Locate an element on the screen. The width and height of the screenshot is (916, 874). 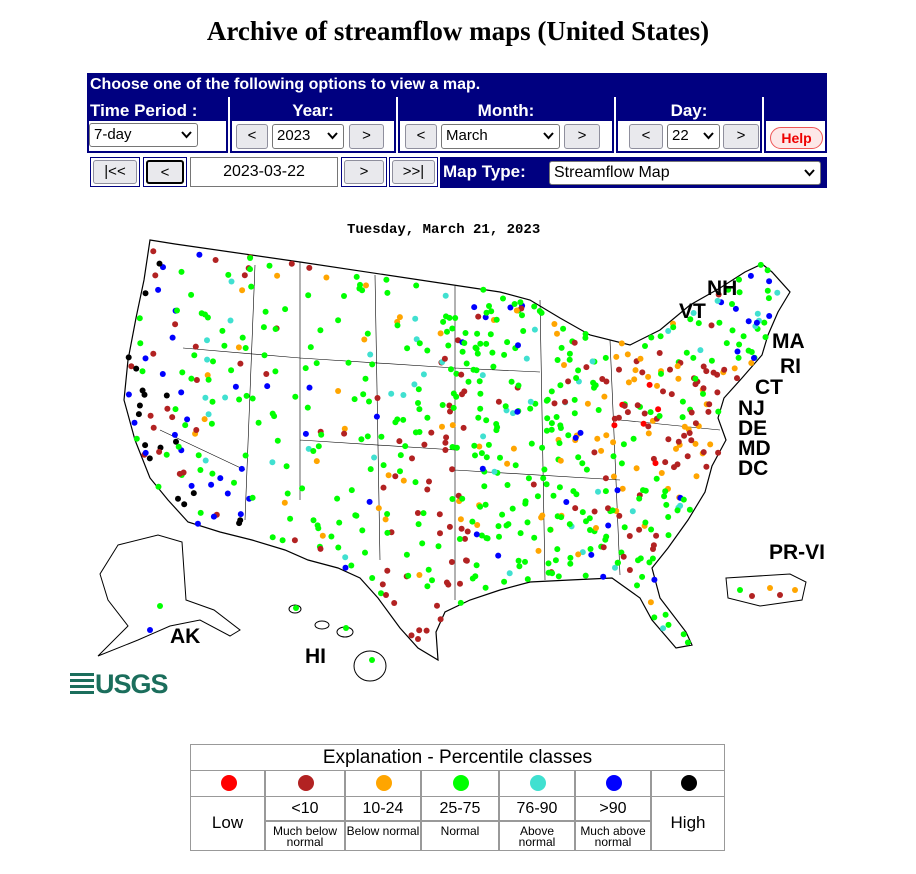
last-button: >>| is located at coordinates (413, 172).